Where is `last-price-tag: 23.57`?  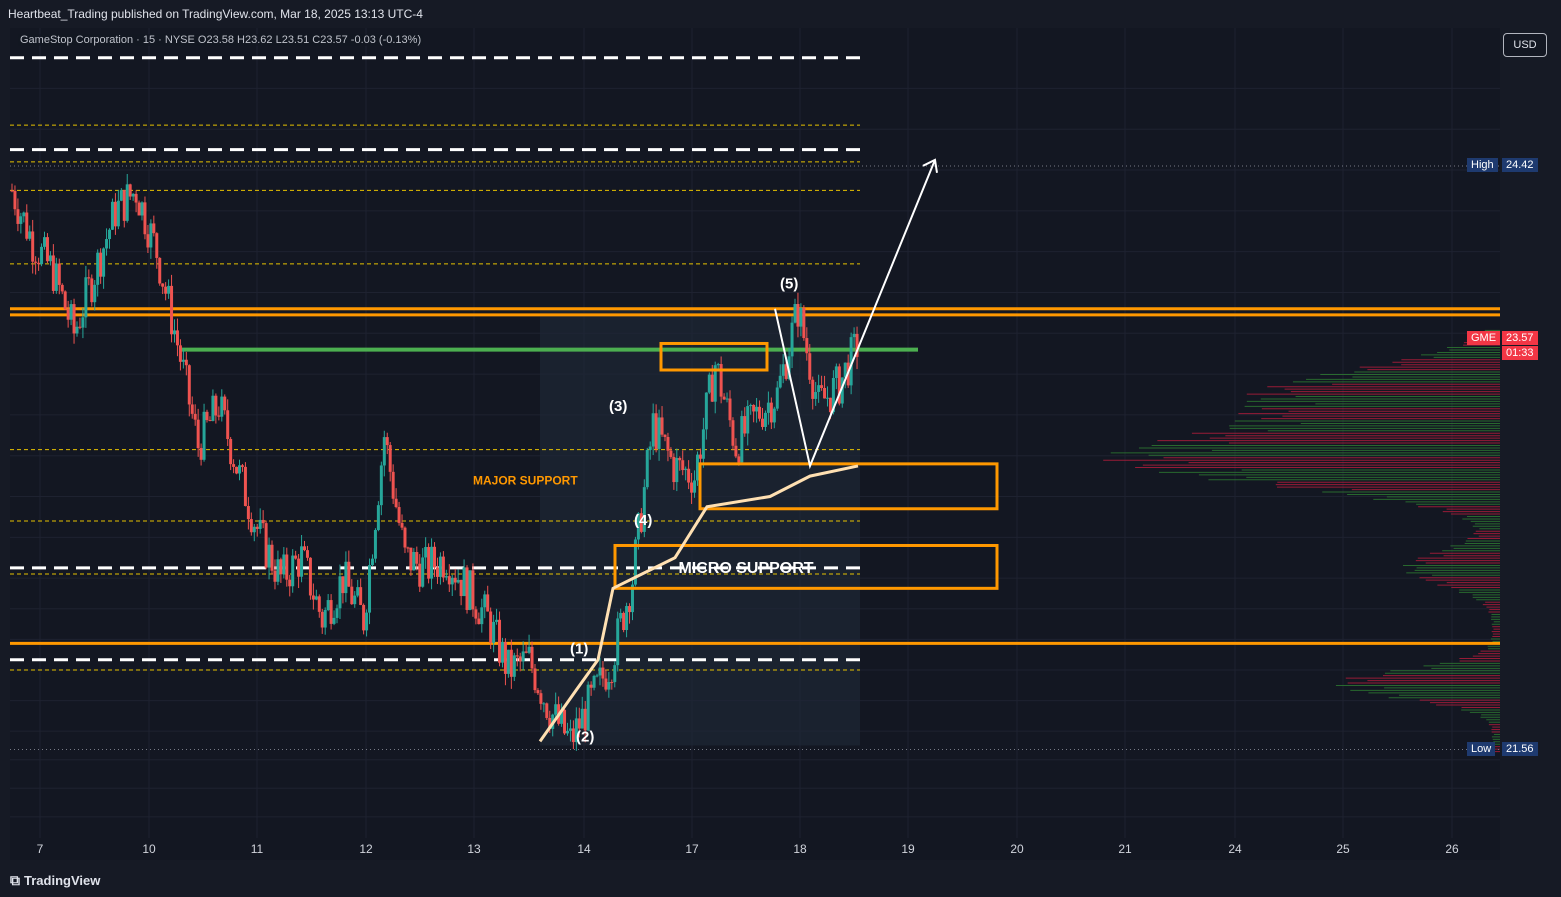
last-price-tag: 23.57 is located at coordinates (1520, 338).